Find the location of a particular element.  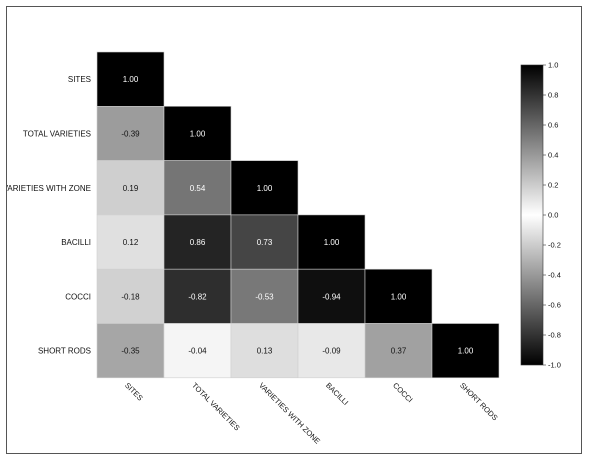

cell-value-bacilli-bacilli: 1.00 is located at coordinates (332, 242).